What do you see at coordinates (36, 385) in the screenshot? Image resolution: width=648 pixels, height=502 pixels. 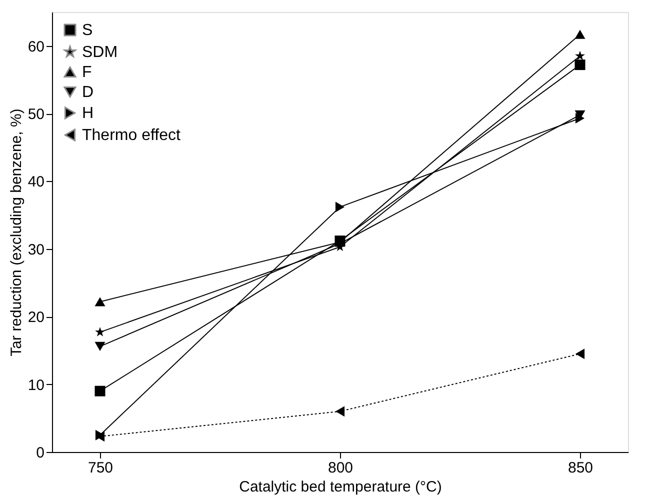 I see `y-tick-label: 10` at bounding box center [36, 385].